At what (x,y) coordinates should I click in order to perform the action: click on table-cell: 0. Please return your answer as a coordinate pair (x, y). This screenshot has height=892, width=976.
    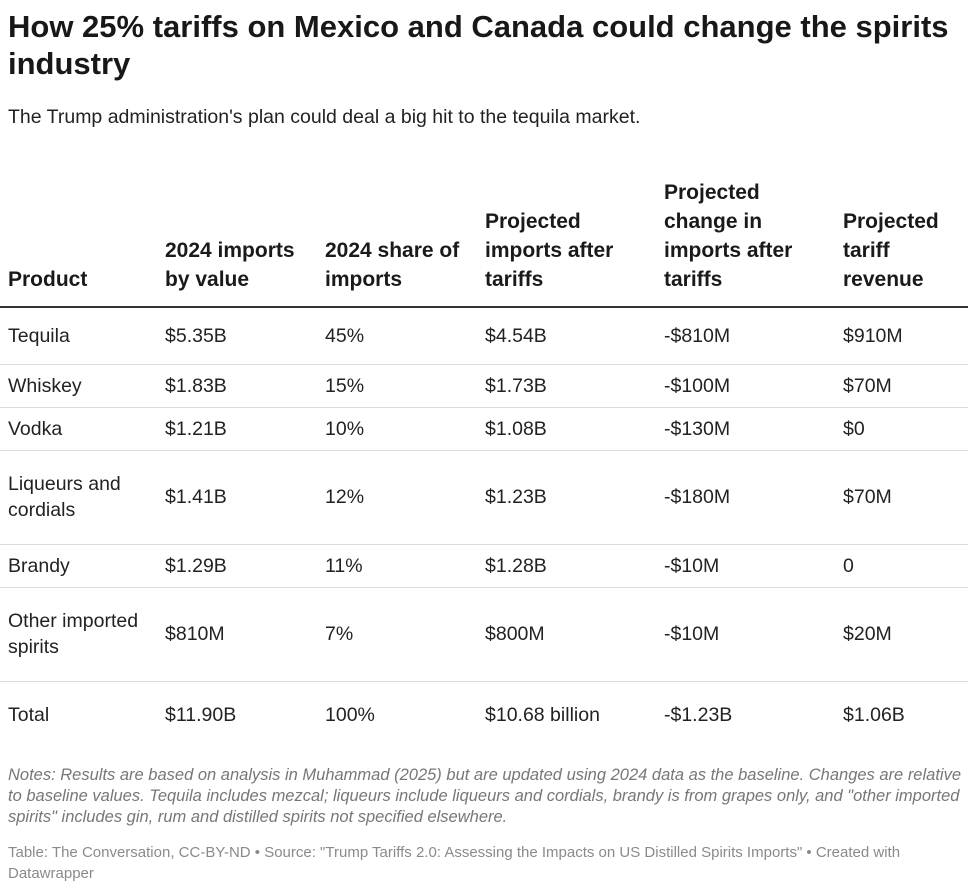
    Looking at the image, I should click on (848, 565).